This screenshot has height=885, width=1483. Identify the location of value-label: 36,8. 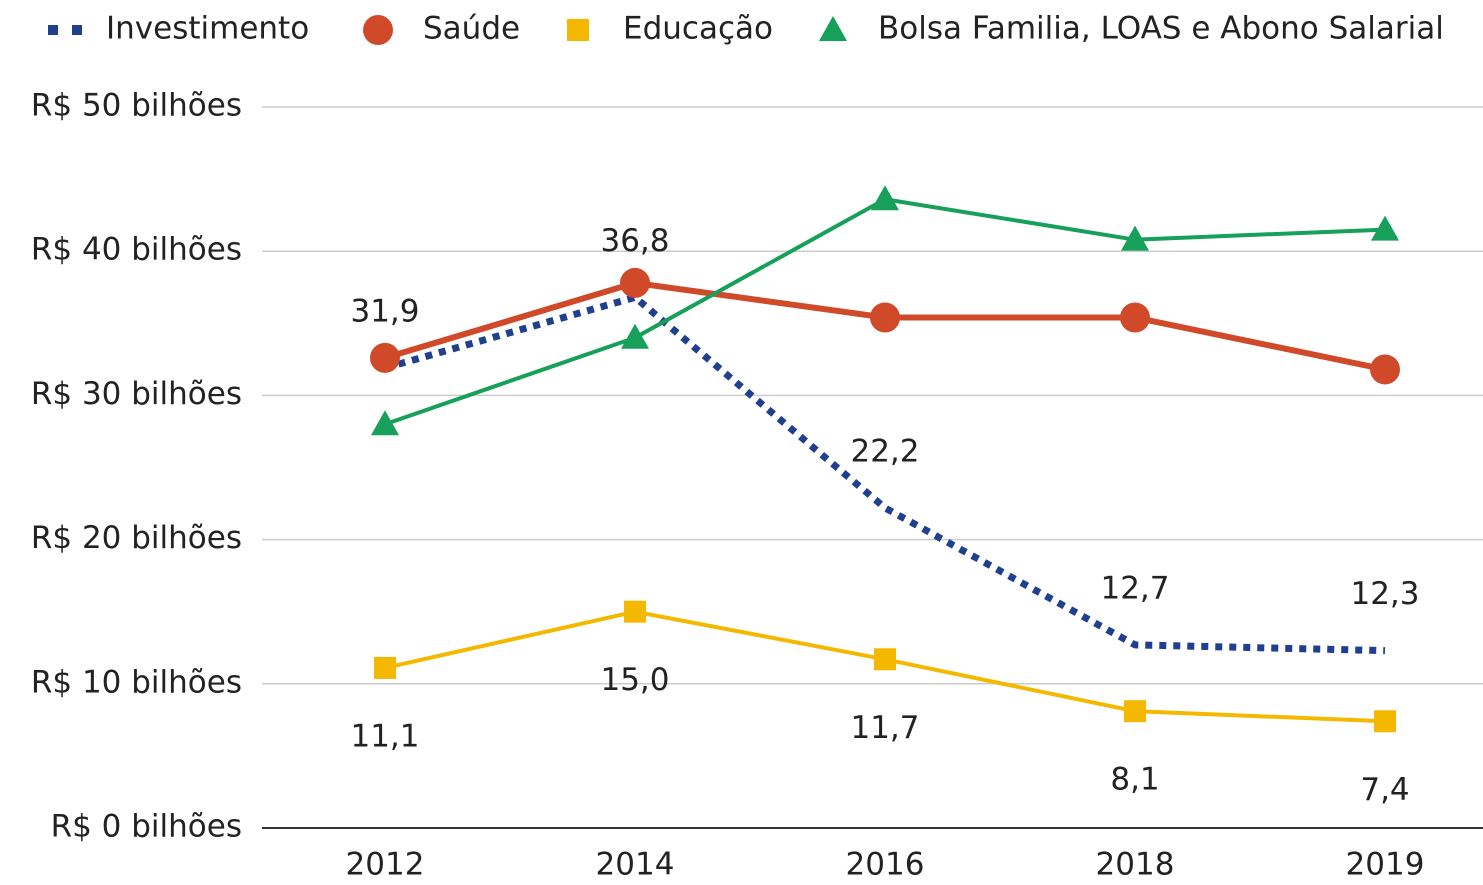
(634, 241).